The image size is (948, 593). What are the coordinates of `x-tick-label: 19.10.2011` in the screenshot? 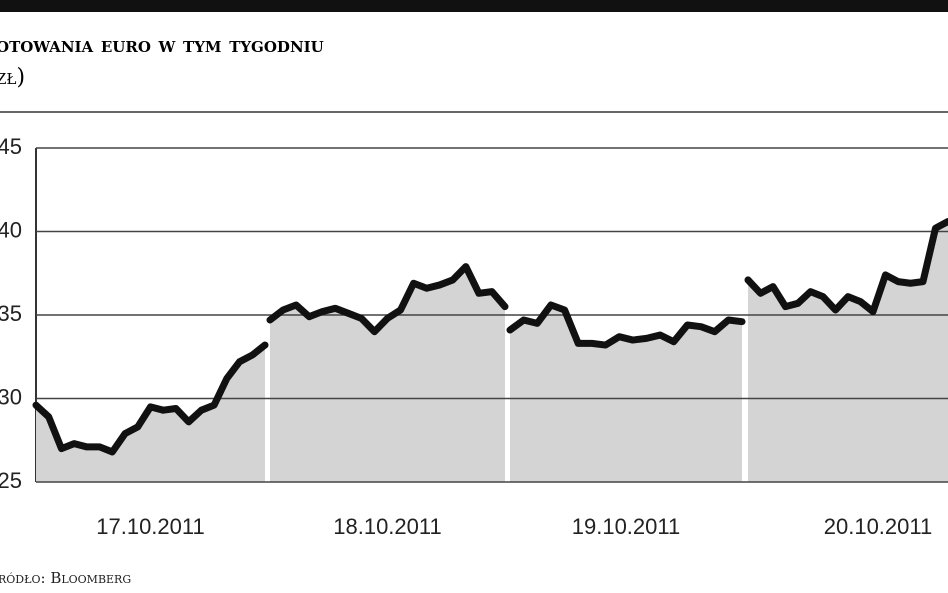 It's located at (626, 526).